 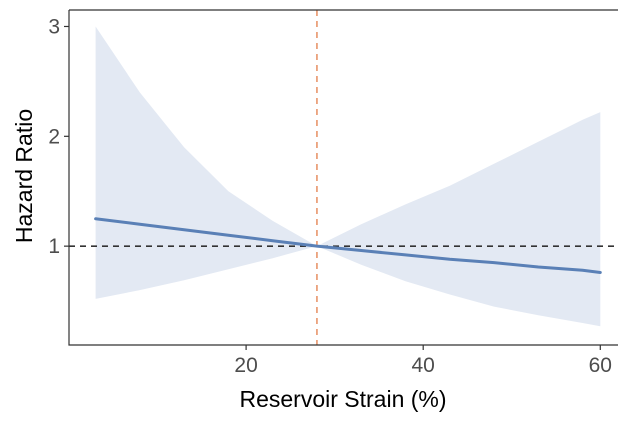 What do you see at coordinates (54, 246) in the screenshot?
I see `y-tick-label: 1` at bounding box center [54, 246].